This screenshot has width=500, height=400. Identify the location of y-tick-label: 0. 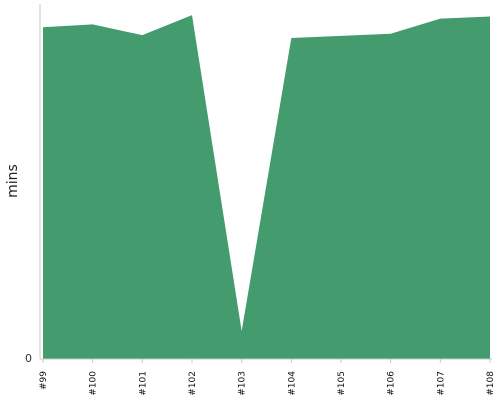
(28, 358).